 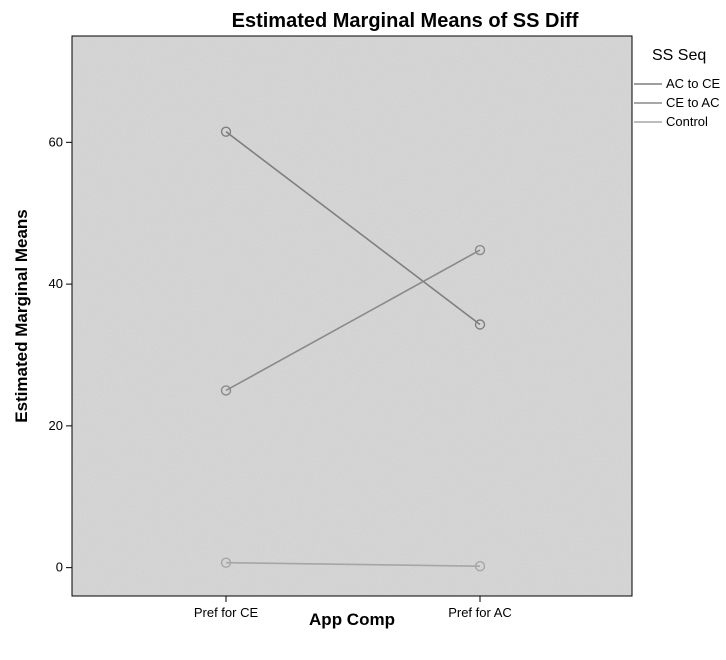 I want to click on chart-title: Estimated Marginal Means of SS Diff, so click(x=405, y=21).